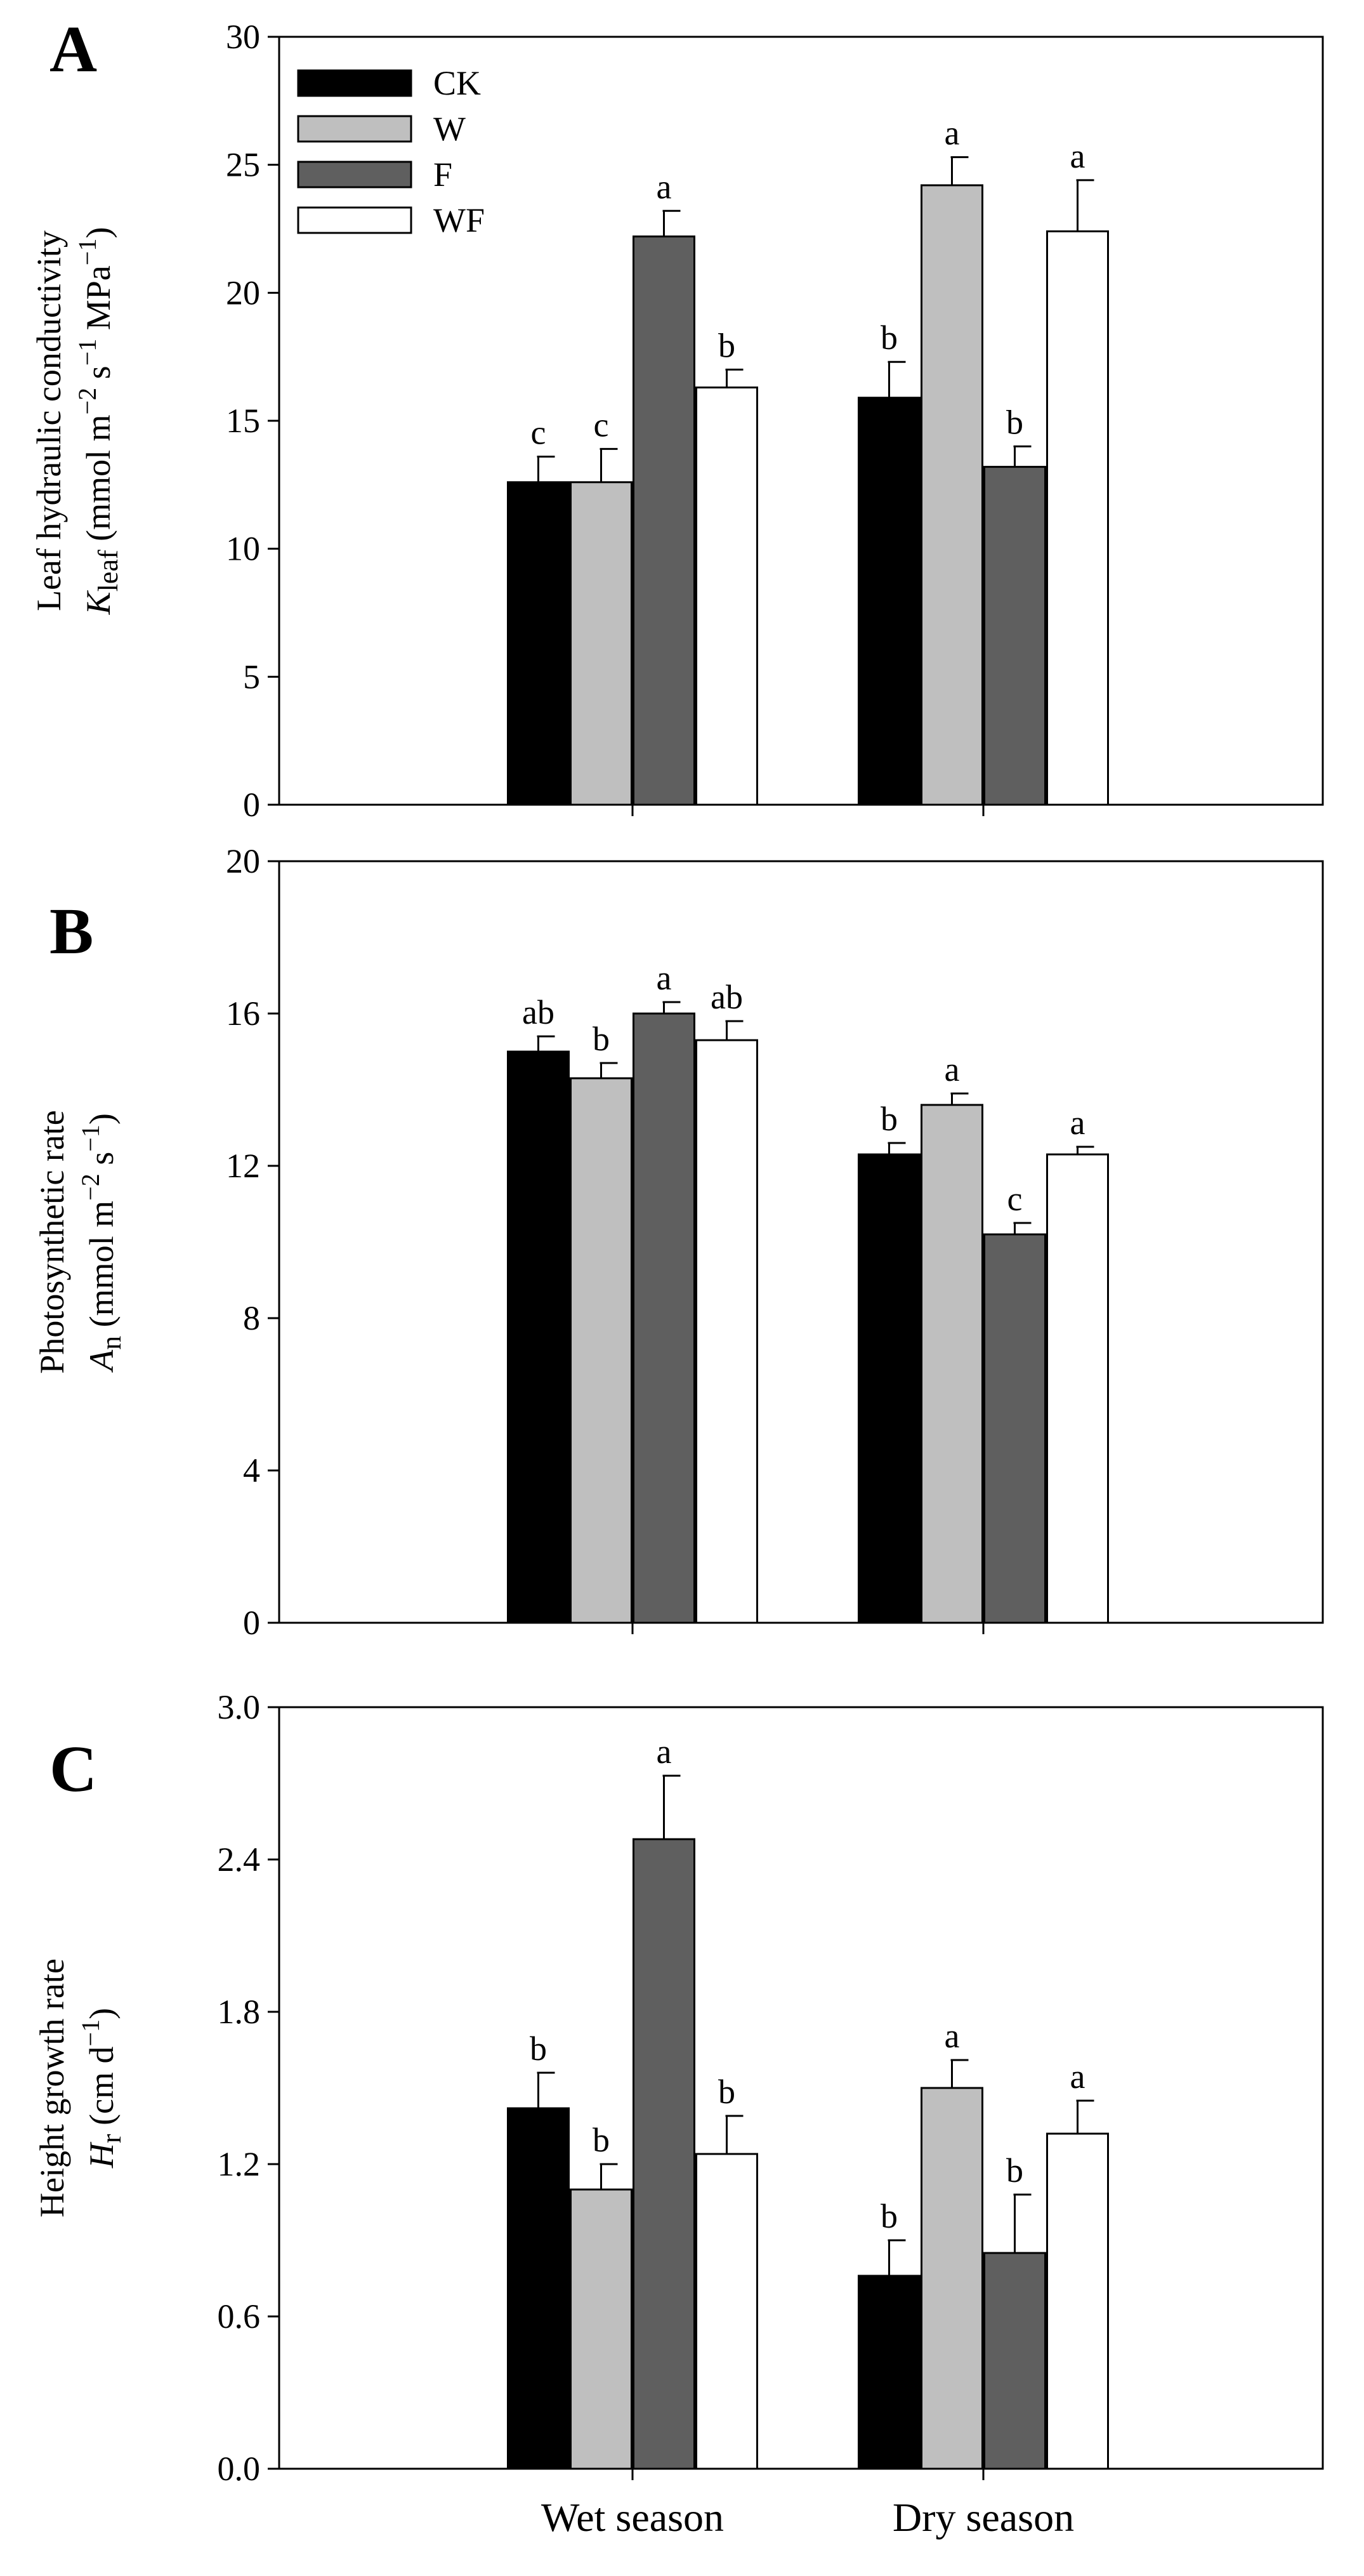 Image resolution: width=1364 pixels, height=2576 pixels. What do you see at coordinates (49, 420) in the screenshot?
I see `panel-a-ylabel-line1: Leaf hydraulic conductivity` at bounding box center [49, 420].